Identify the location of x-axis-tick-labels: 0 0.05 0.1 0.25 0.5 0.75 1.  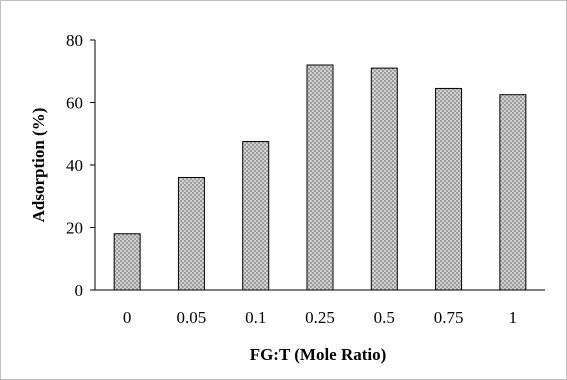
(320, 317).